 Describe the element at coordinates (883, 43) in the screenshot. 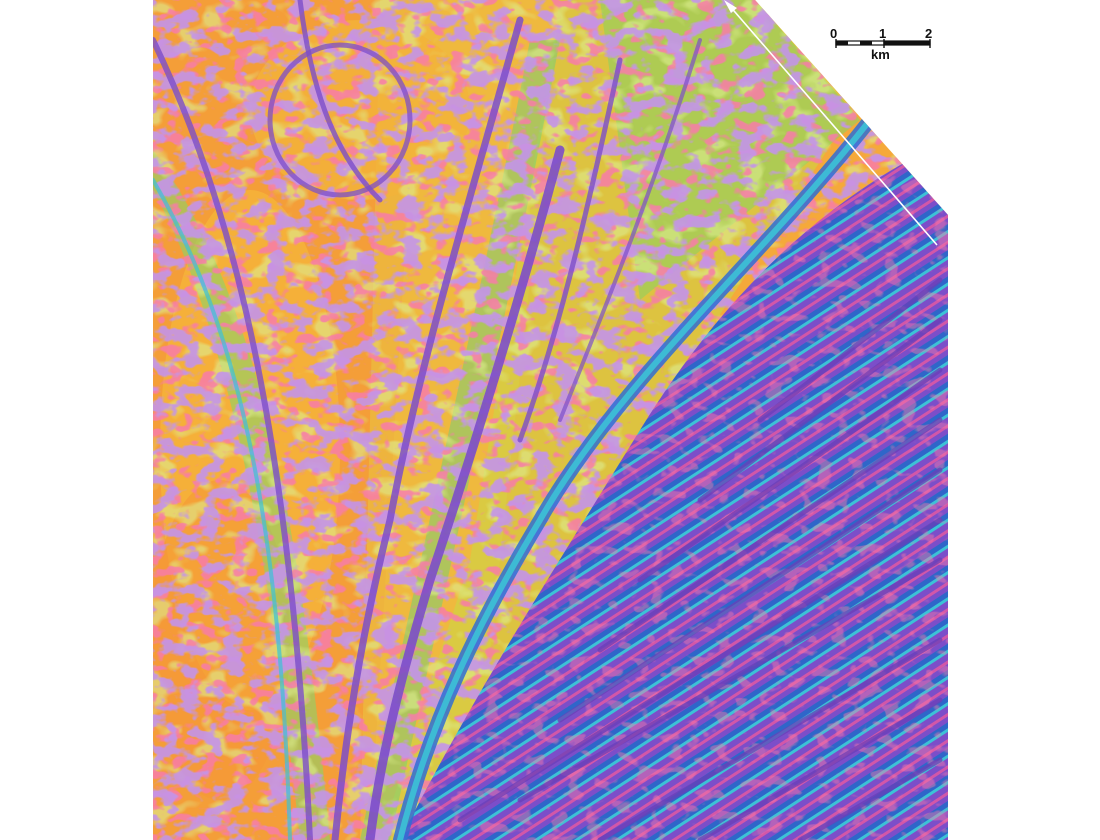

I see `scale-bar` at that location.